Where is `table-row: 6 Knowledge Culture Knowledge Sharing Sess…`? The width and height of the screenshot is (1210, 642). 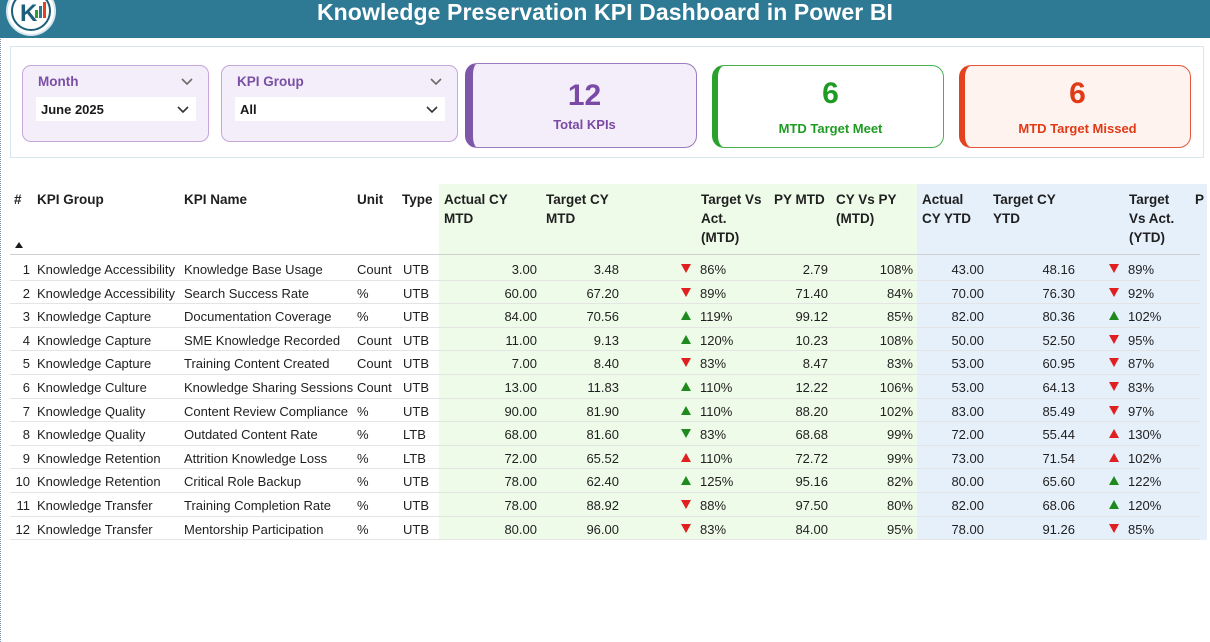
table-row: 6 Knowledge Culture Knowledge Sharing Sess… is located at coordinates (605, 387).